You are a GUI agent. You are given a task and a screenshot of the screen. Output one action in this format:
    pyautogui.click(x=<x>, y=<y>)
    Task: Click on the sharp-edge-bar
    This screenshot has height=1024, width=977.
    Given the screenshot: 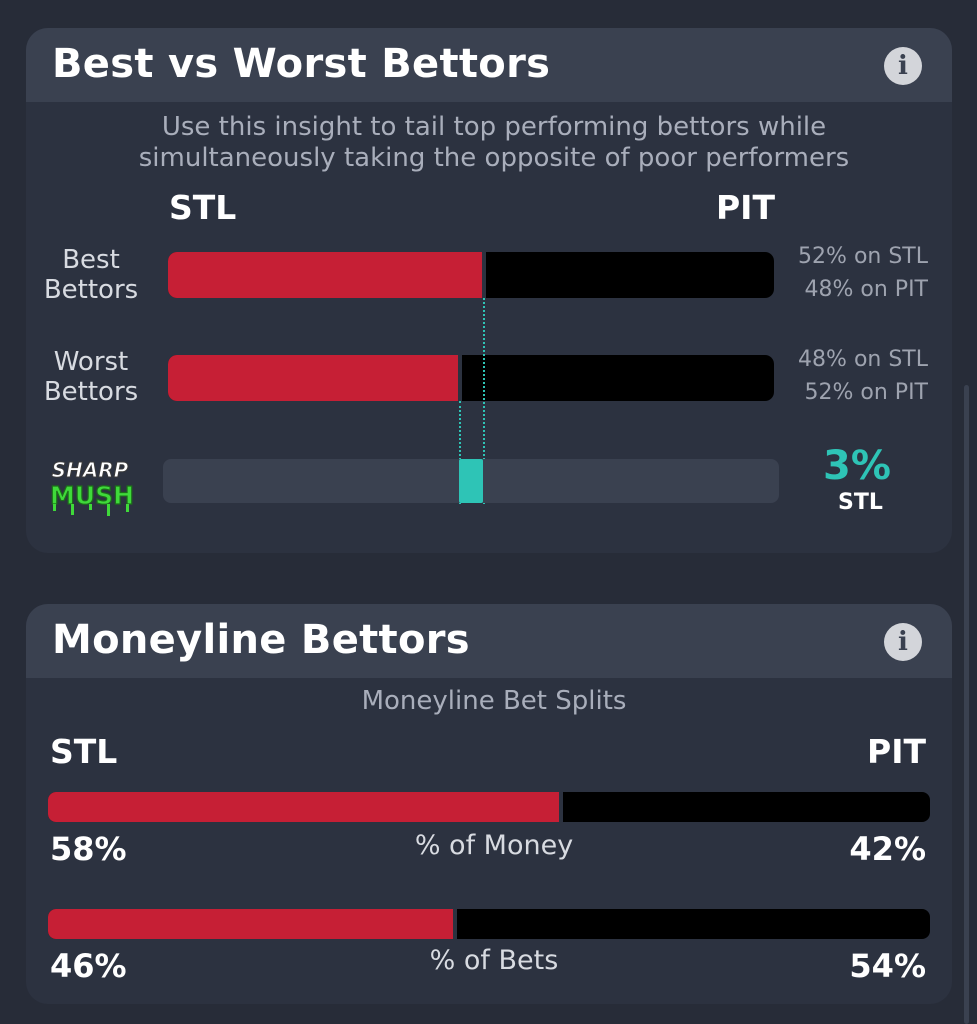 What is the action you would take?
    pyautogui.click(x=471, y=481)
    